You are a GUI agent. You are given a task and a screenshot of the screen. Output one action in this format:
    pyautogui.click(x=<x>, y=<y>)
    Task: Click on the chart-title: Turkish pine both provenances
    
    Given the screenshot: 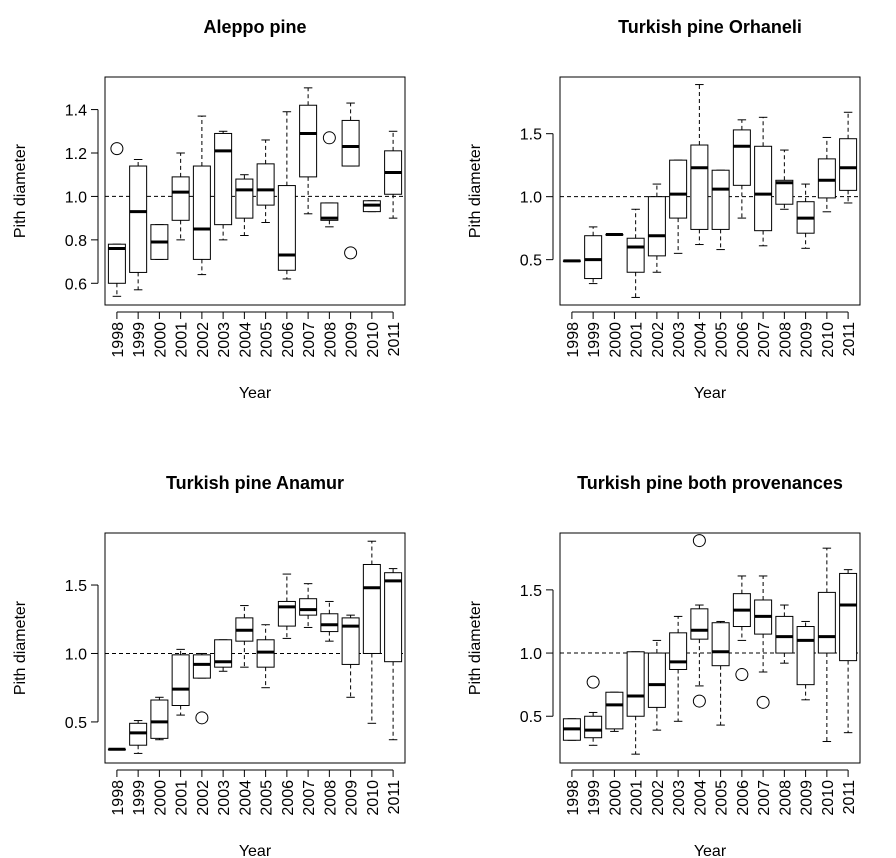 What is the action you would take?
    pyautogui.click(x=710, y=483)
    